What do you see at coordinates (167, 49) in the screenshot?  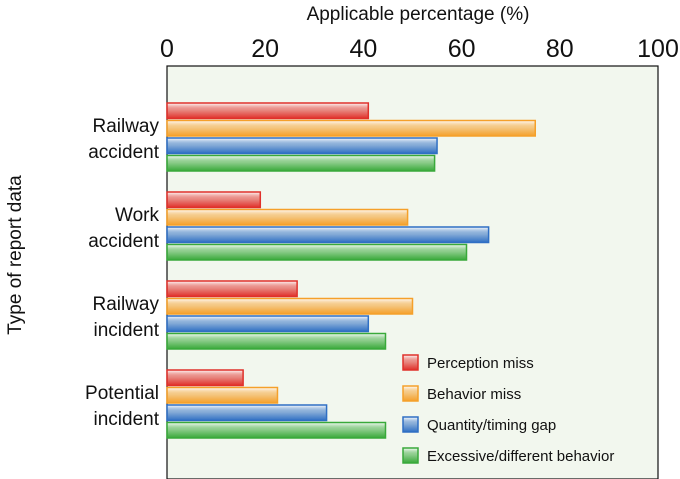 I see `x-tick-label: 0` at bounding box center [167, 49].